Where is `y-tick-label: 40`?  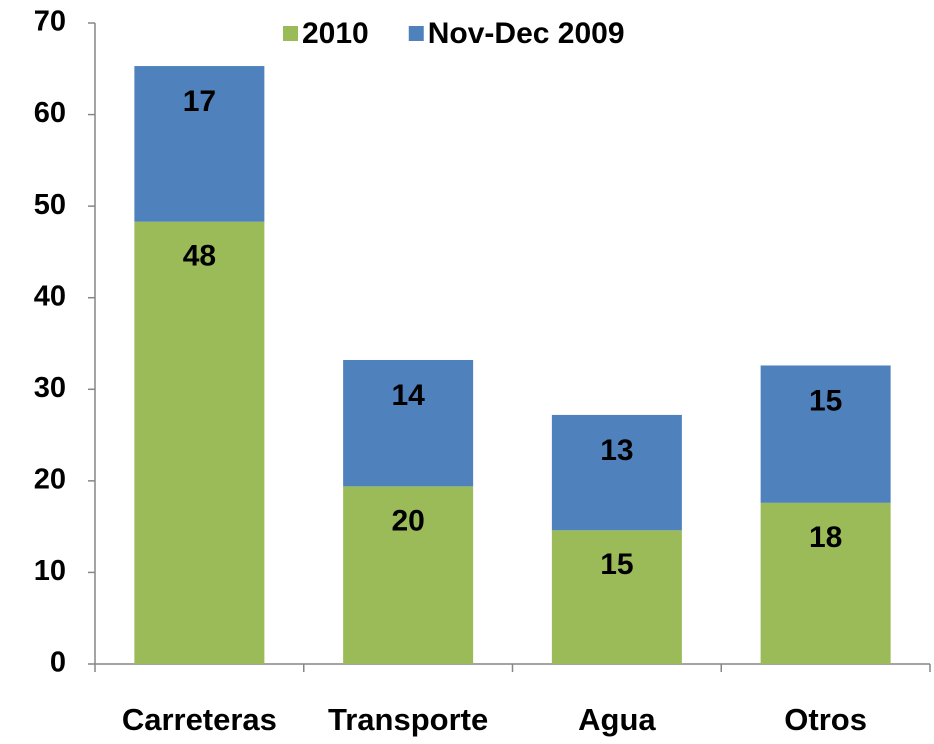
y-tick-label: 40 is located at coordinates (50, 296).